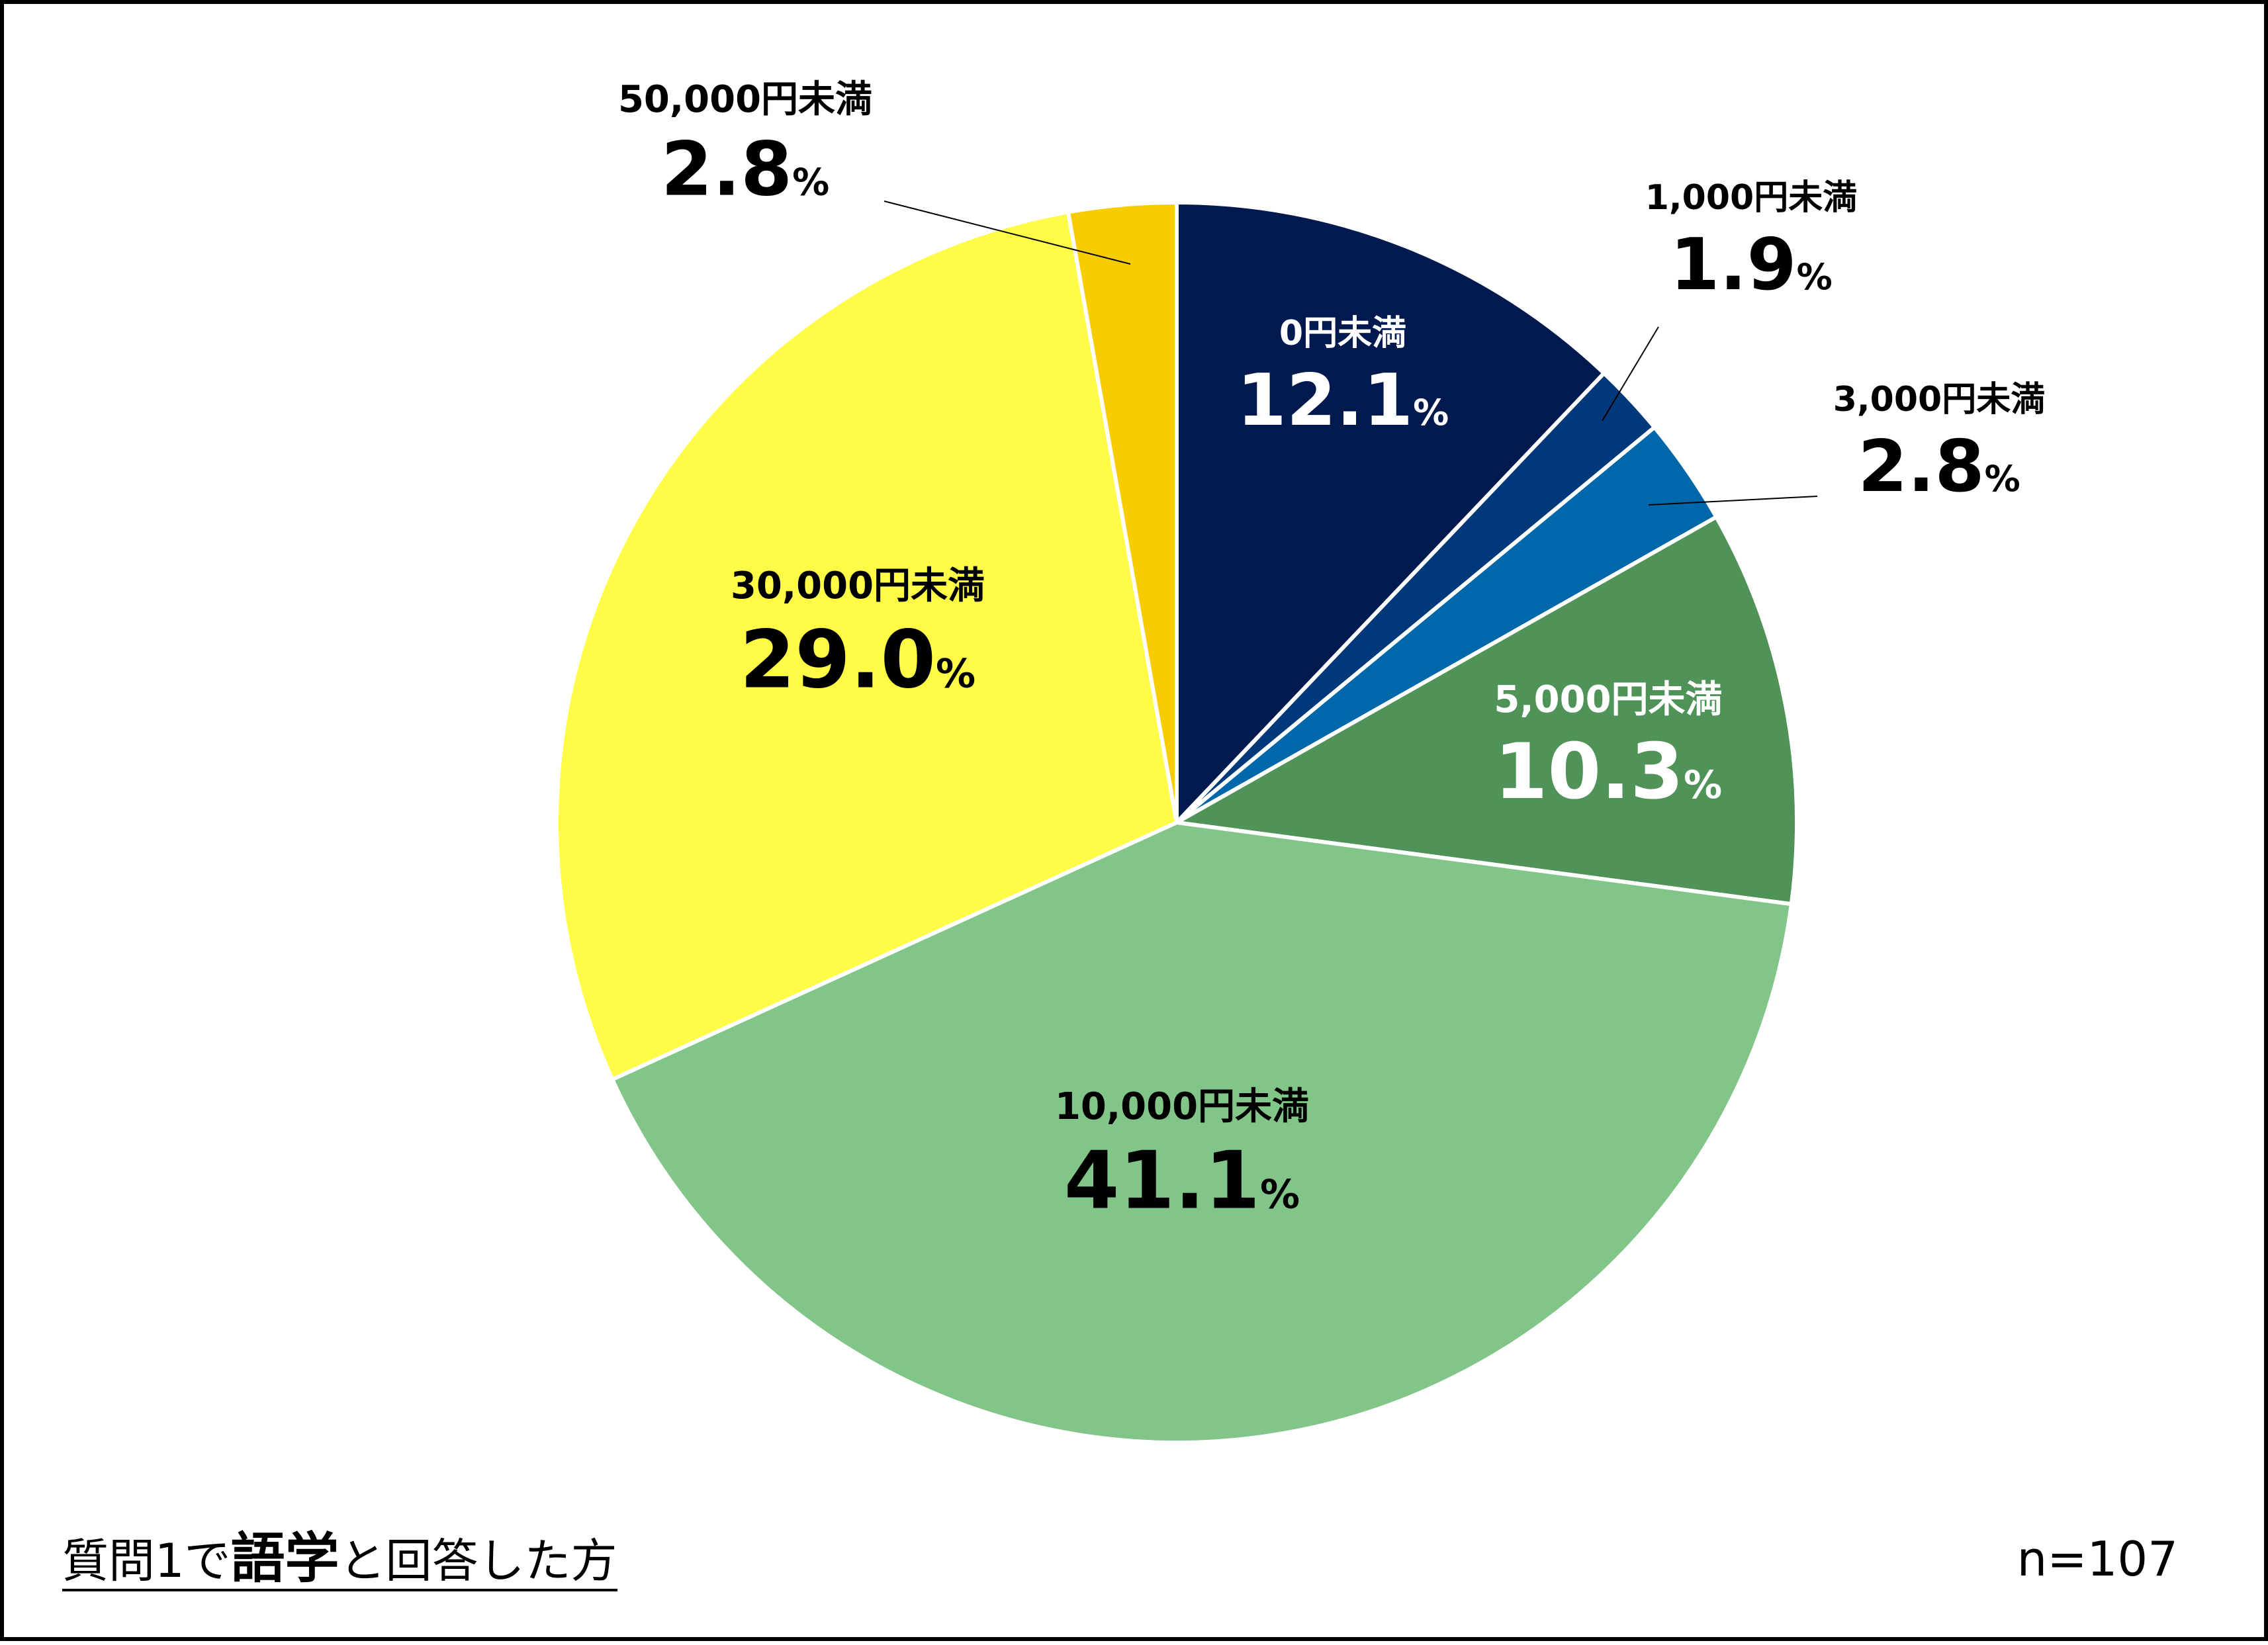 This screenshot has width=2268, height=1645. What do you see at coordinates (1182, 1107) in the screenshot?
I see `slice-category-label: 10,000円未満` at bounding box center [1182, 1107].